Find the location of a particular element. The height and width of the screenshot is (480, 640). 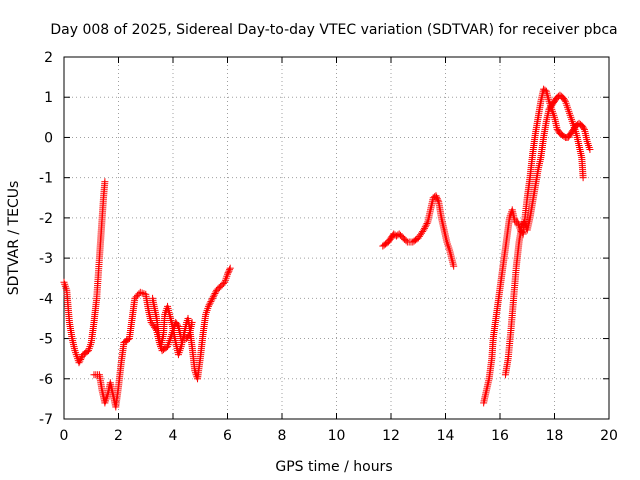

x-tick-label: 10 is located at coordinates (337, 436).